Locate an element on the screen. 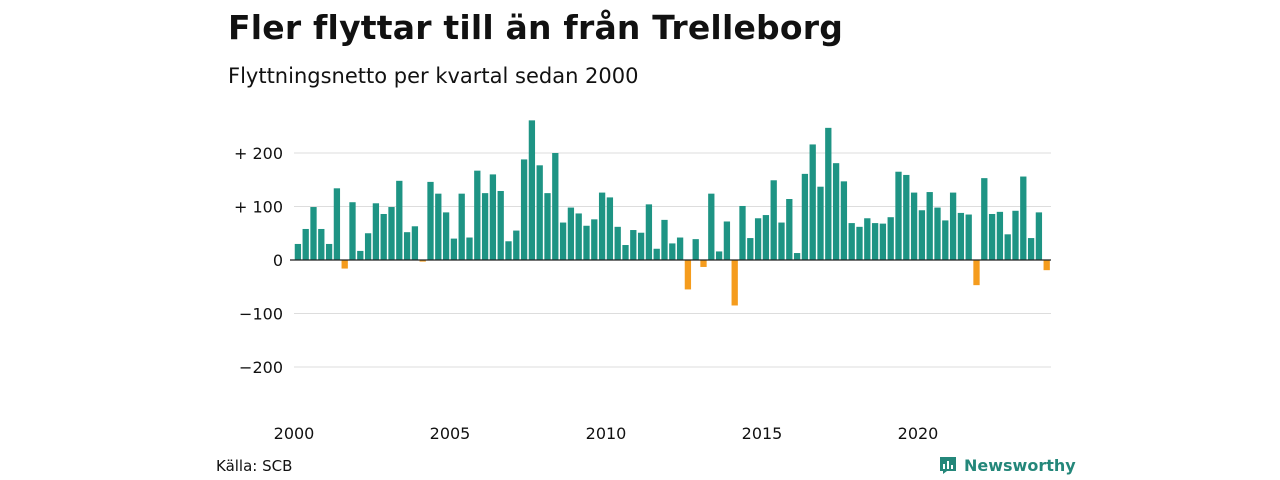 The image size is (1280, 480). y-tick-label: 0 is located at coordinates (278, 260).